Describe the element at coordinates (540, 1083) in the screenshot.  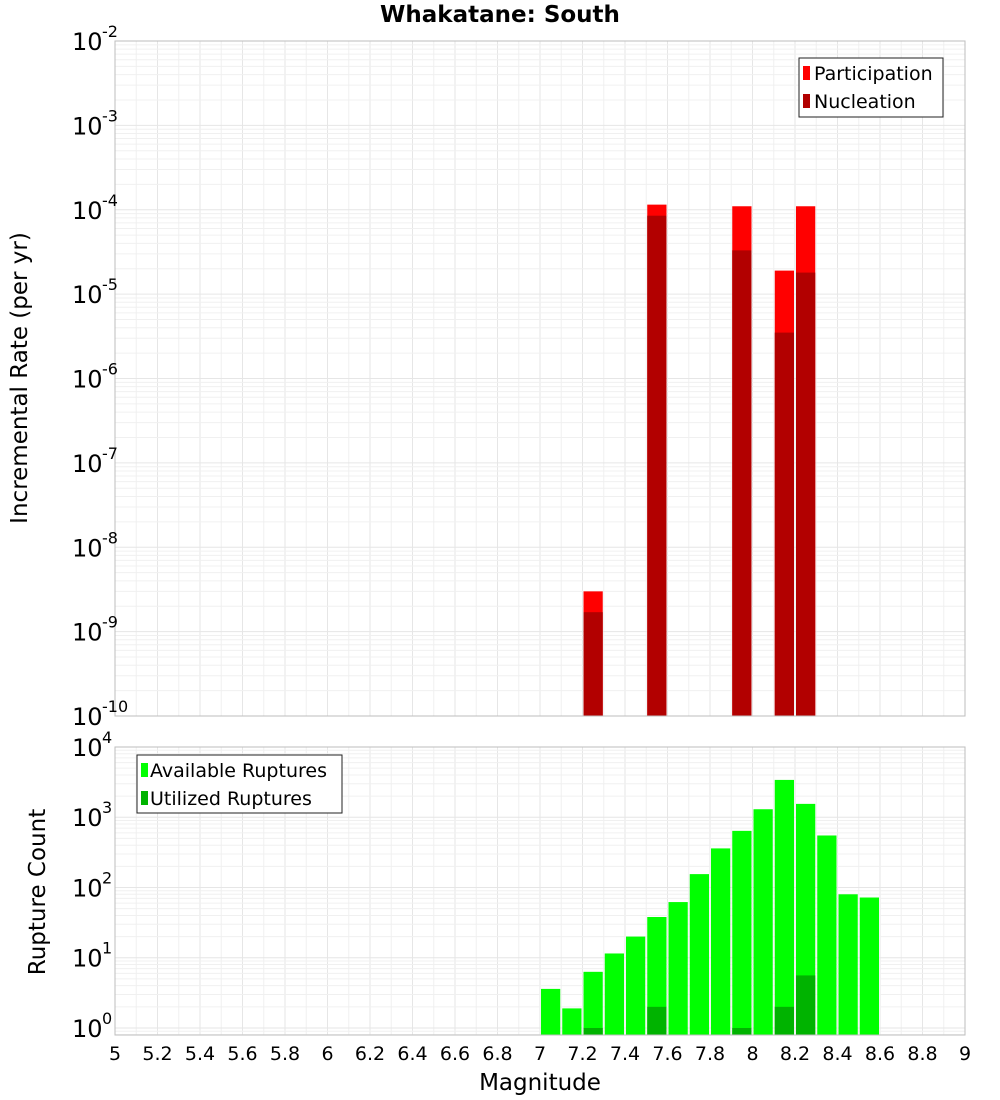
I see `x-axis-label: Magnitude` at that location.